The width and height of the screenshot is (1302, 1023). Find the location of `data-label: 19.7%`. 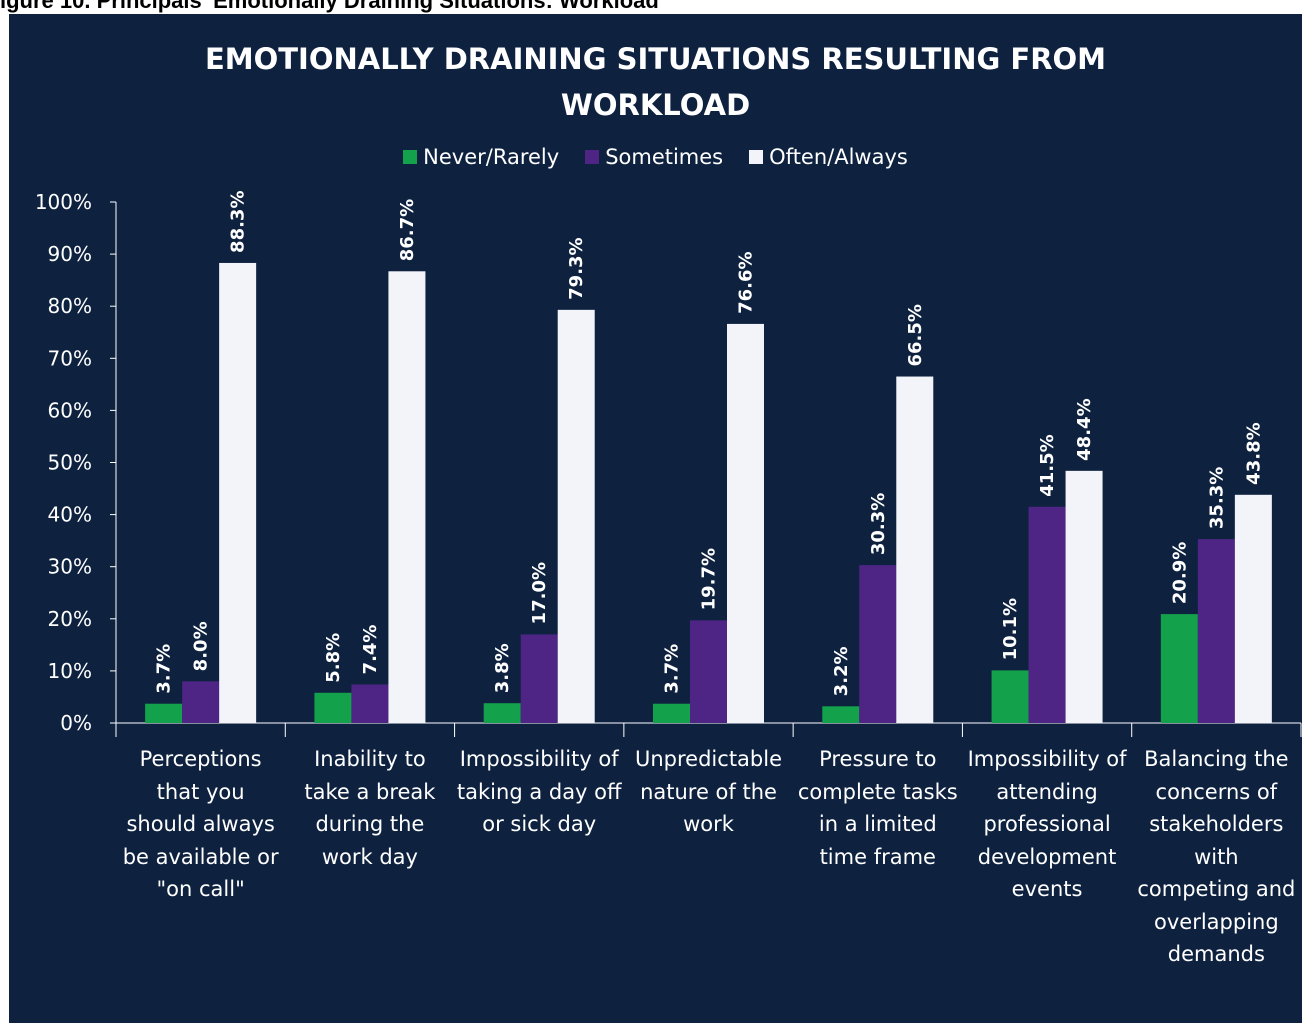

data-label: 19.7% is located at coordinates (709, 579).